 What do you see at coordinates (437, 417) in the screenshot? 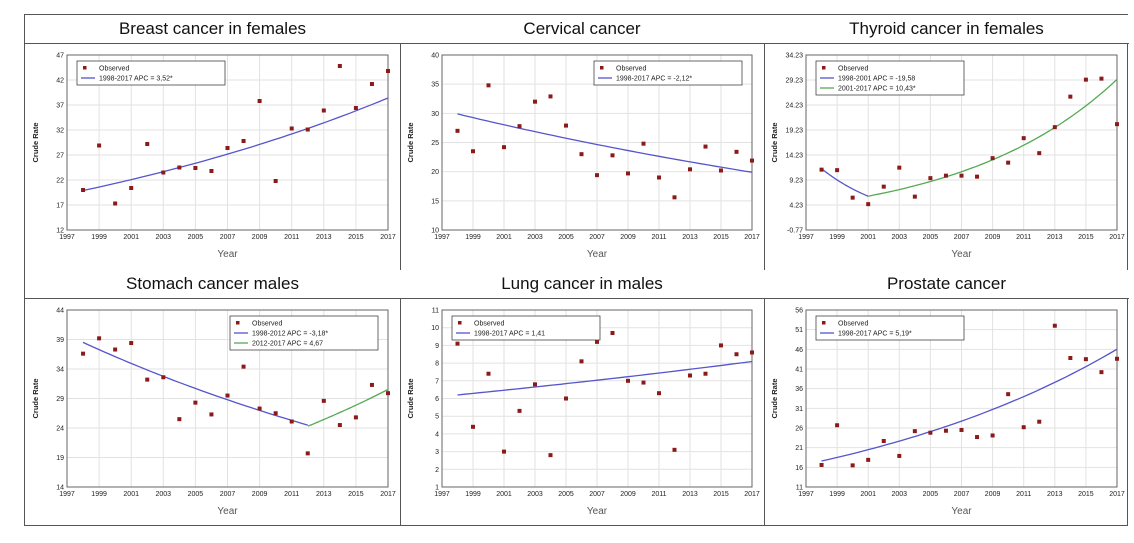
I see `y-tick-label: 5` at bounding box center [437, 417].